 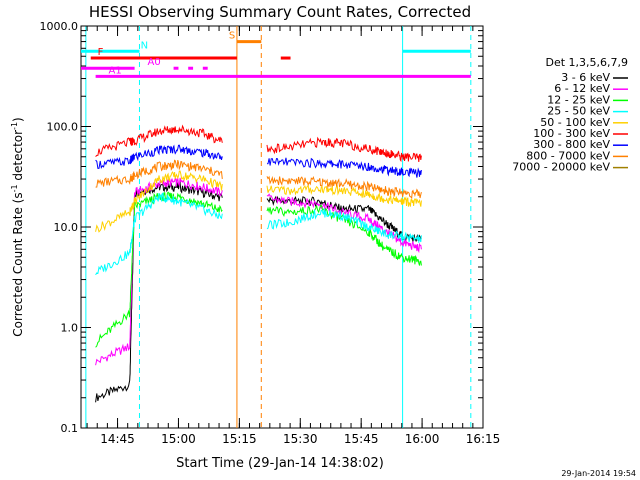 What do you see at coordinates (59, 26) in the screenshot?
I see `y-tick-label: 1000.0` at bounding box center [59, 26].